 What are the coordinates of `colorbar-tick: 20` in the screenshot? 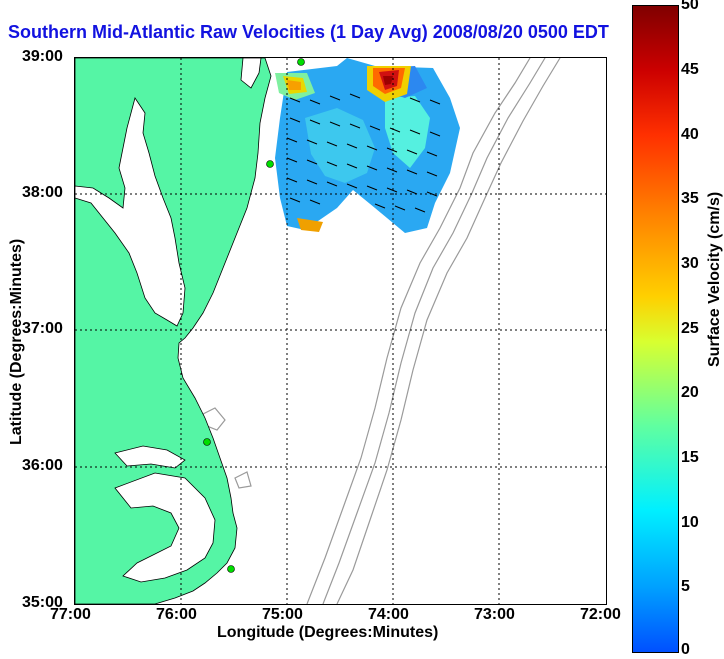 It's located at (690, 392).